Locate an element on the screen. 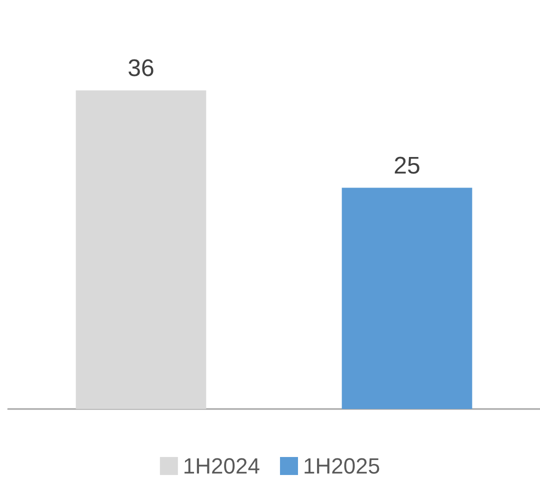 This screenshot has width=540, height=490. legend-label: 1H2025 is located at coordinates (341, 466).